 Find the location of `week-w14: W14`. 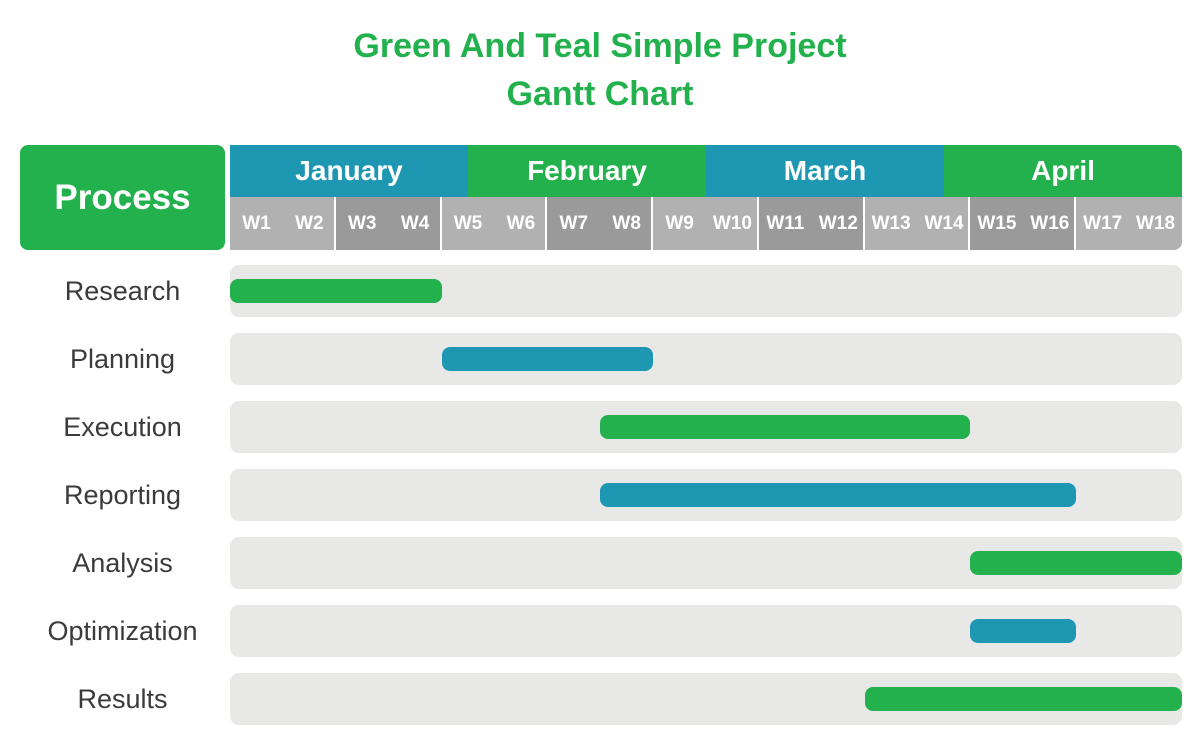

week-w14: W14 is located at coordinates (944, 223).